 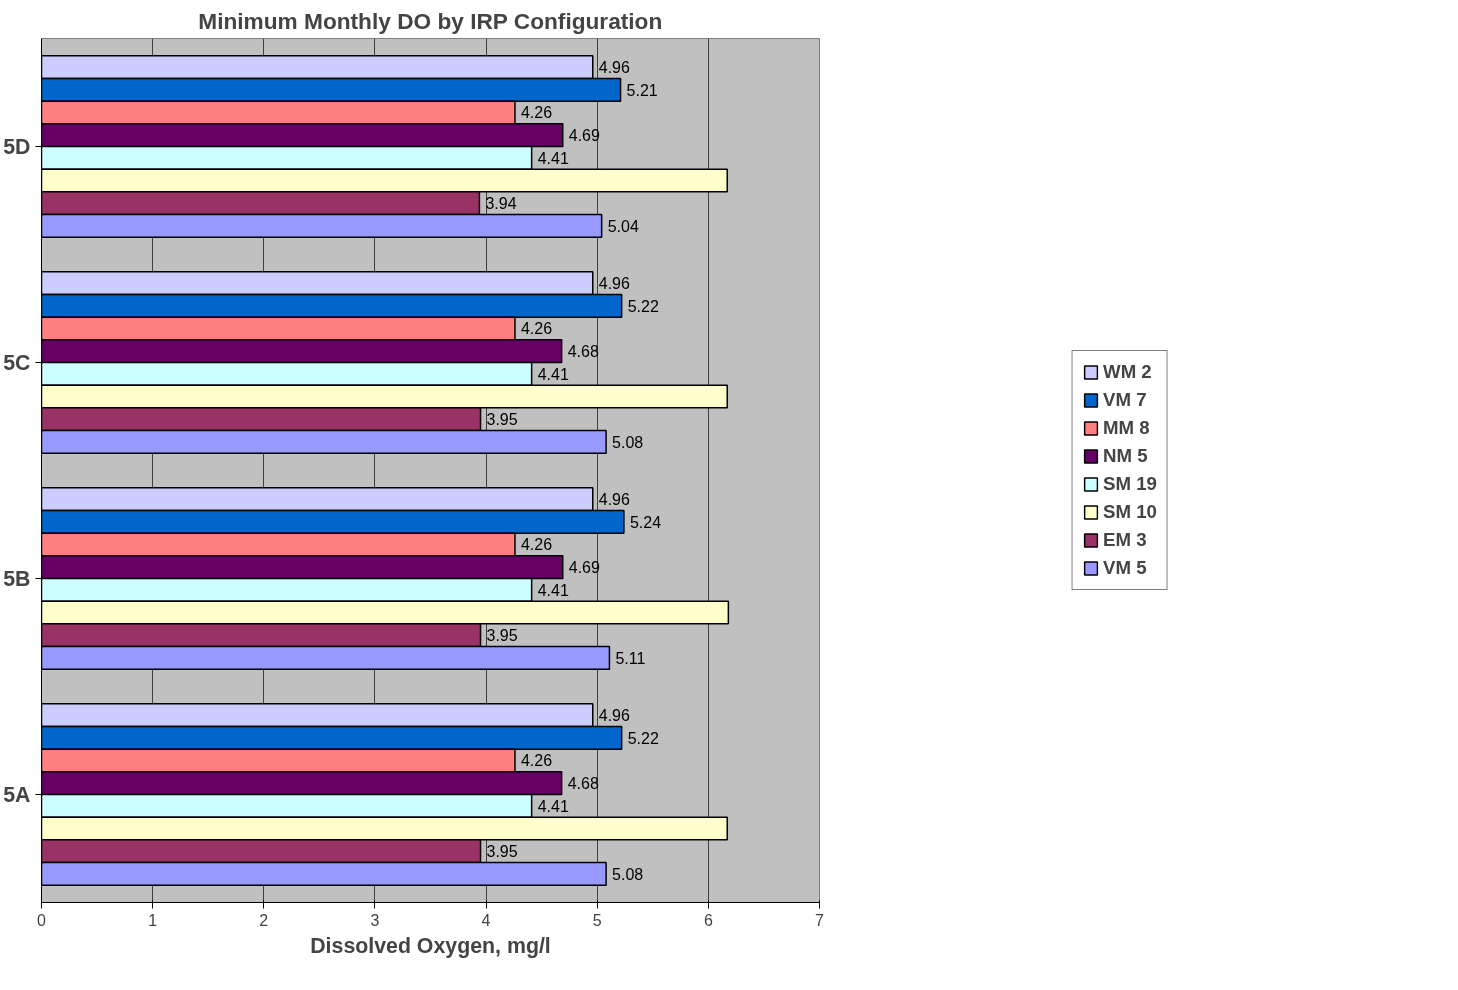 I want to click on x-axis-title: Dissolved Oxygen, mg/l, so click(x=430, y=945).